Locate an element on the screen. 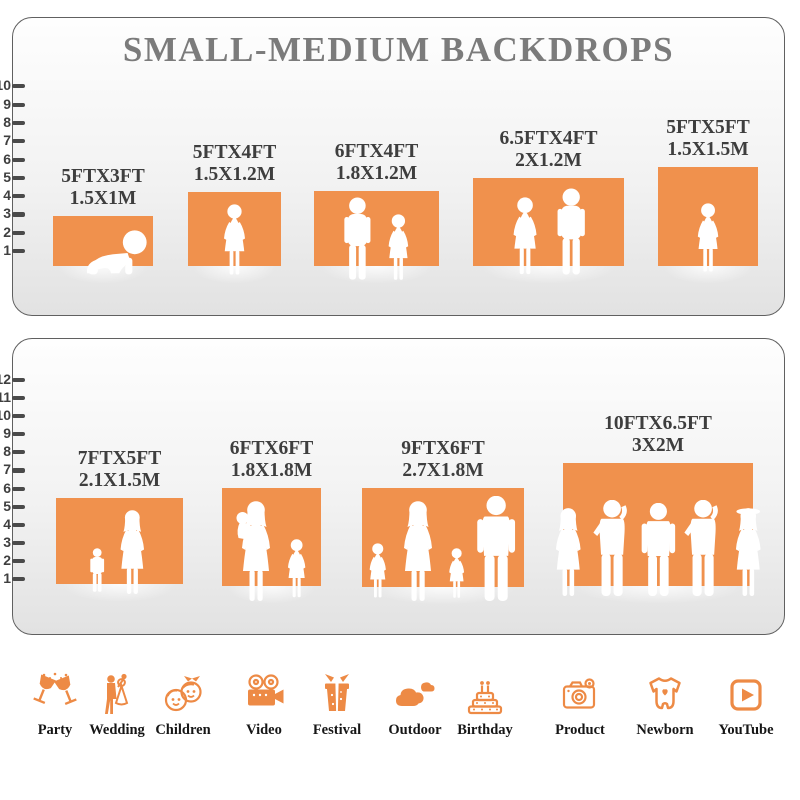 This screenshot has height=800, width=800. ruler-number: 3 is located at coordinates (7, 213).